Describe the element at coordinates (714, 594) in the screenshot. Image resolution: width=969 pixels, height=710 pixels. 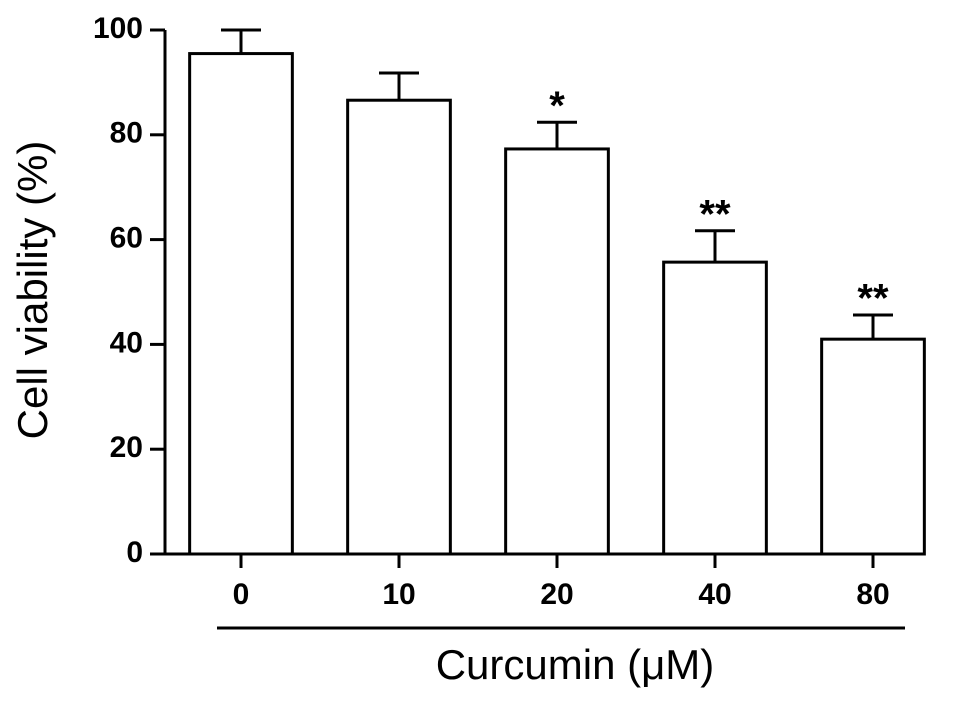
I see `x-tick-label: 40` at that location.